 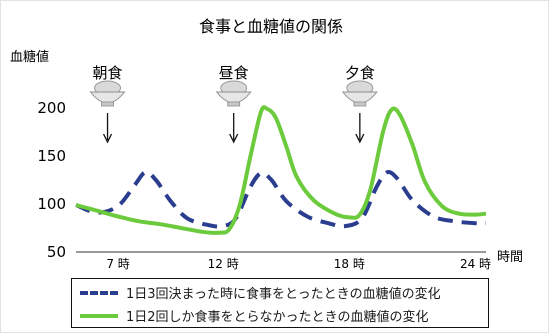 What do you see at coordinates (99, 316) in the screenshot?
I see `legend-solid-line-swatch` at bounding box center [99, 316].